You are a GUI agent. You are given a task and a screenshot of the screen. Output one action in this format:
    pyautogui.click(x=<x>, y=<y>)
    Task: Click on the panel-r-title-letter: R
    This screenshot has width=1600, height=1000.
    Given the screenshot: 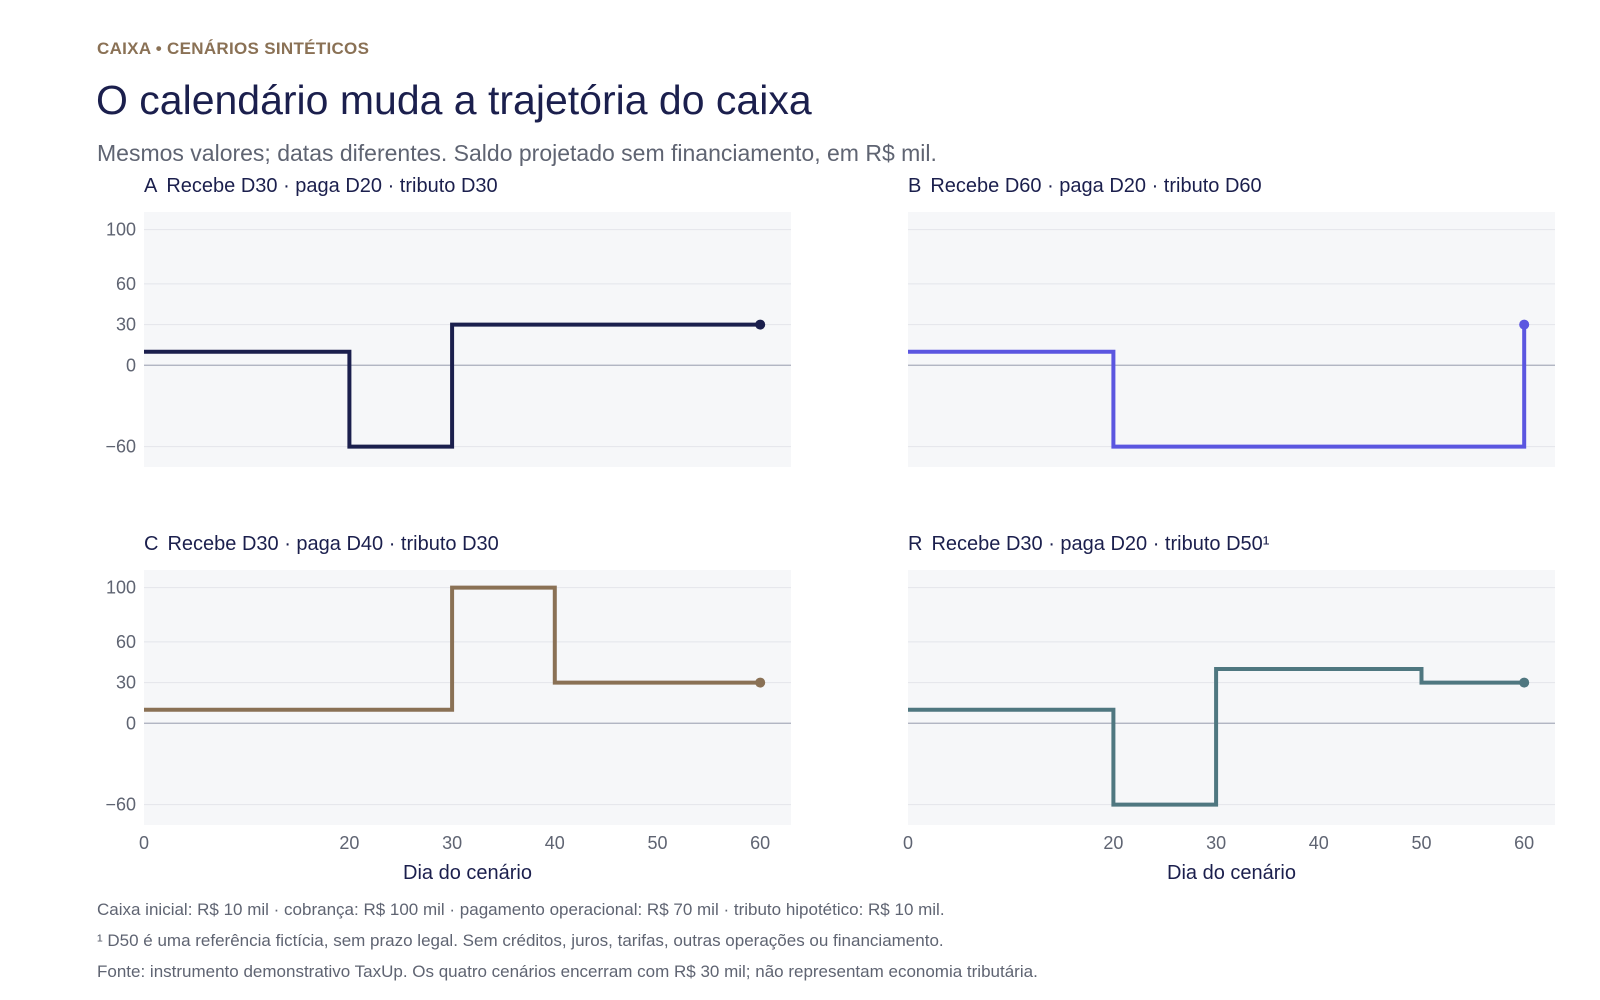 What is the action you would take?
    pyautogui.click(x=915, y=544)
    